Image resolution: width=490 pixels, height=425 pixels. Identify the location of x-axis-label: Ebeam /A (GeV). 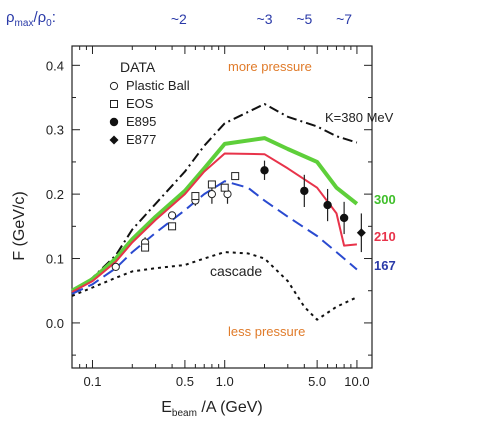
(211, 409).